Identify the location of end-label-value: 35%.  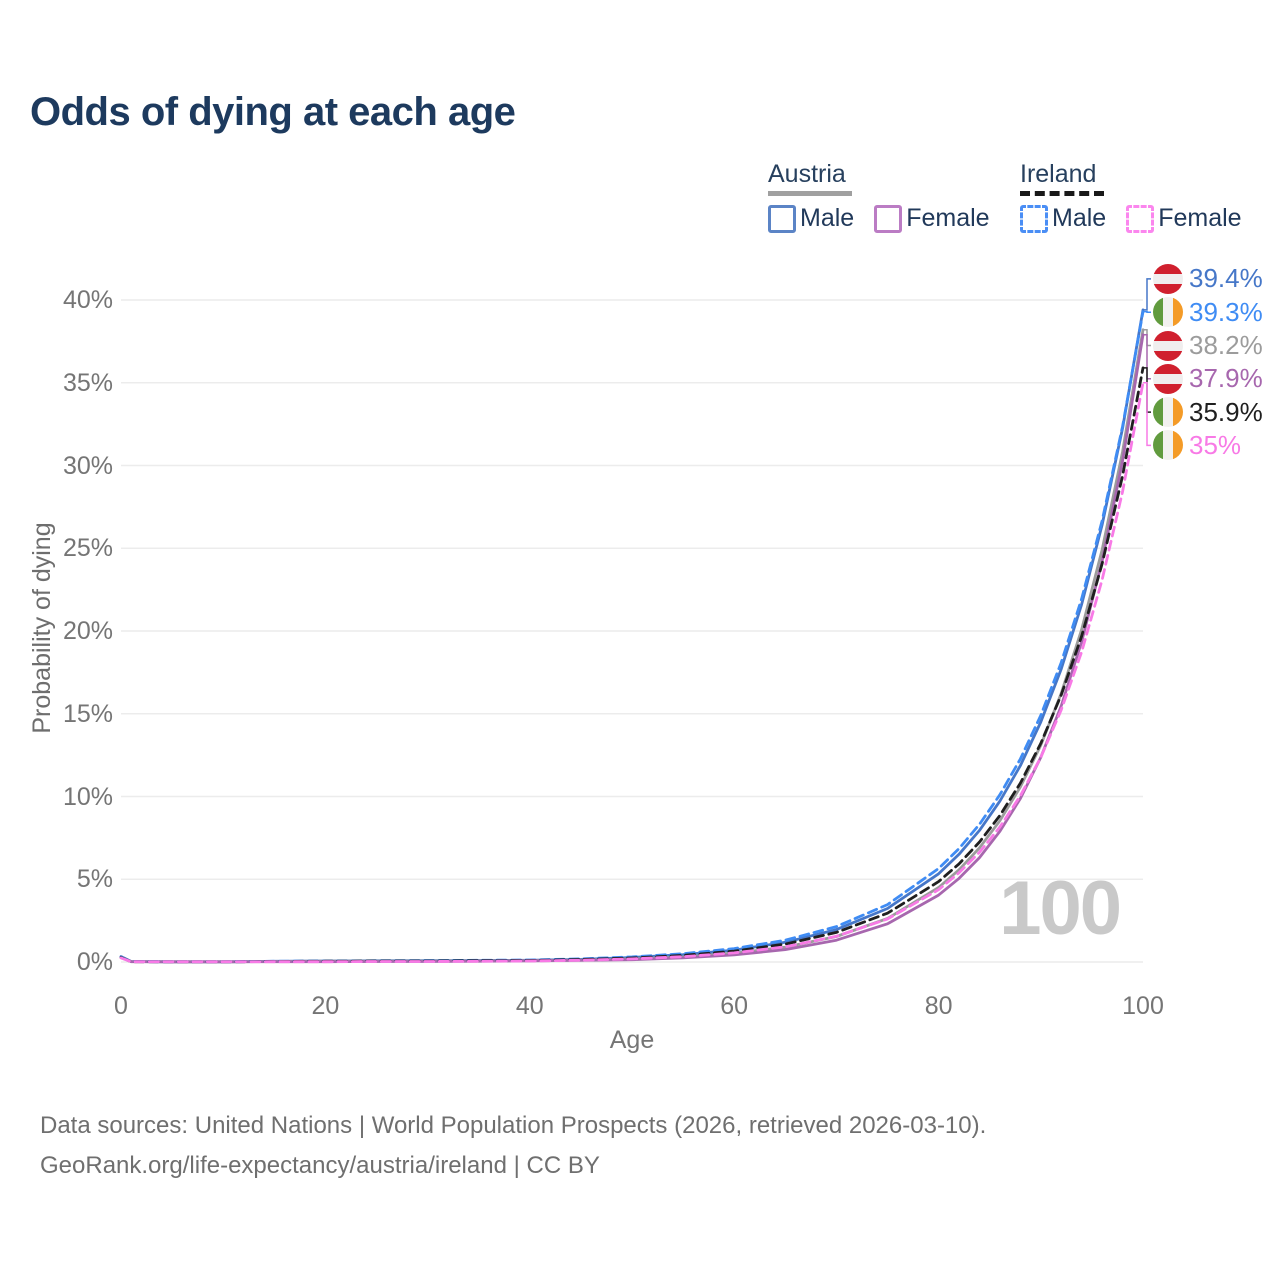
(1215, 444).